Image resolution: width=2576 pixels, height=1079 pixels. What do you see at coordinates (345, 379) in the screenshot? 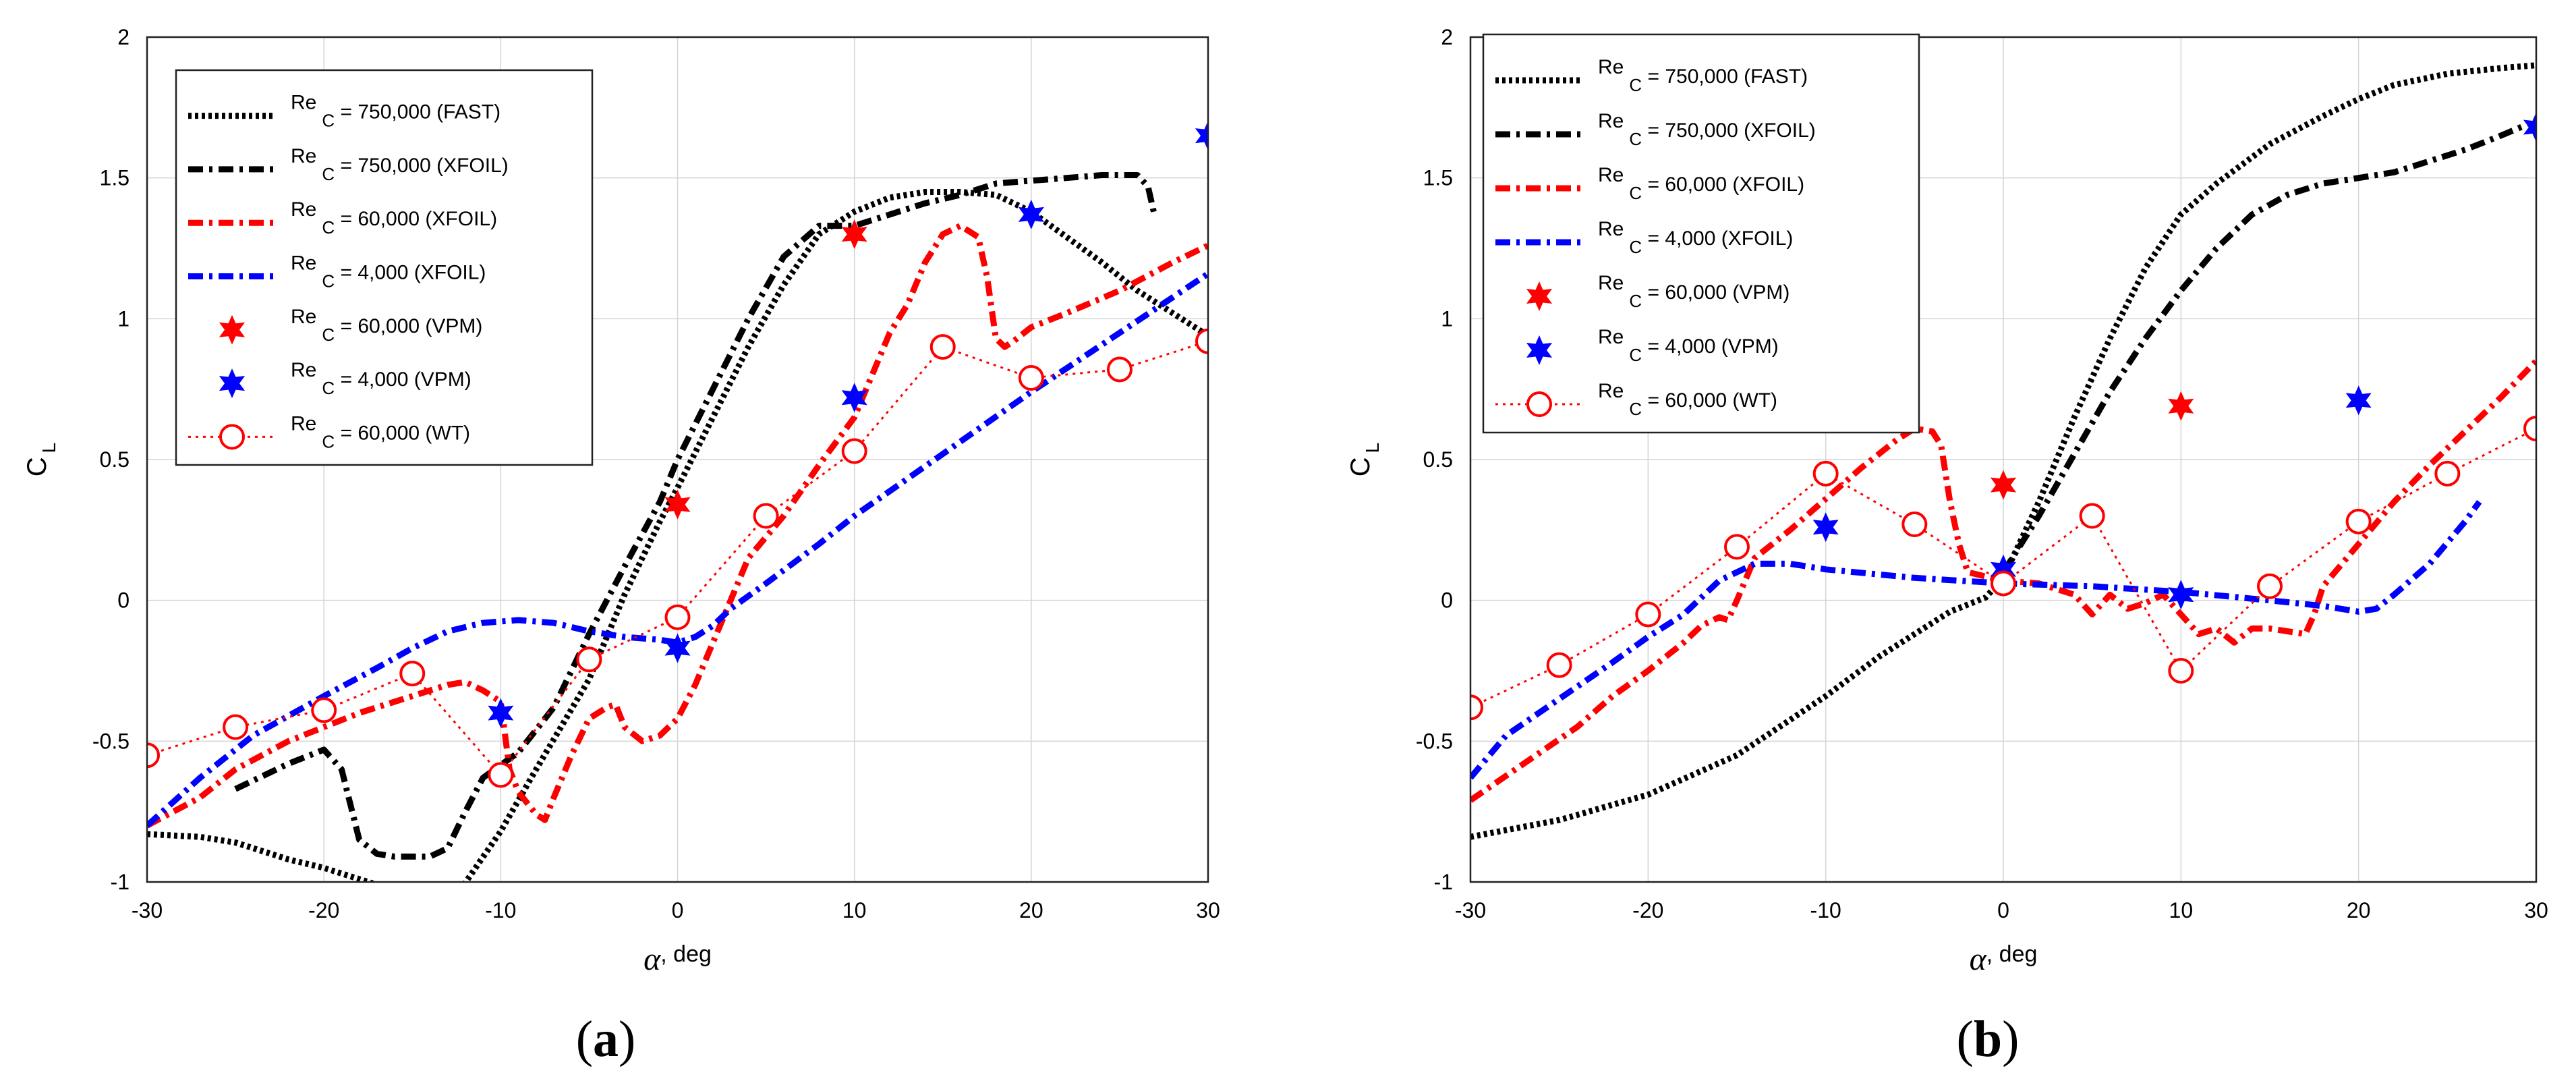
I see `legend-entry: Re C = 4,000 (VPM)` at bounding box center [345, 379].